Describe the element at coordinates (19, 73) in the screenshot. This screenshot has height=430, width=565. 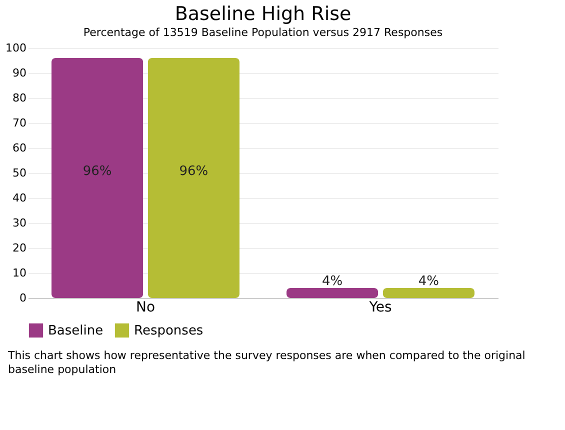
I see `y-tick-label: 90` at that location.